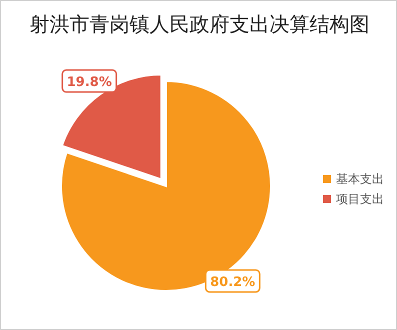 The height and width of the screenshot is (330, 397). What do you see at coordinates (89, 82) in the screenshot?
I see `data-label: 19.8%` at bounding box center [89, 82].